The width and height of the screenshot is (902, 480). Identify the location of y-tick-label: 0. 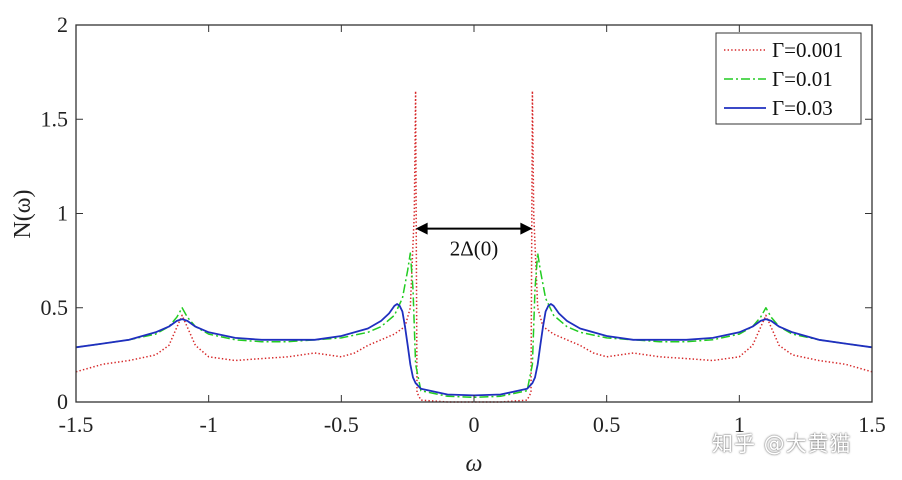
(62, 401).